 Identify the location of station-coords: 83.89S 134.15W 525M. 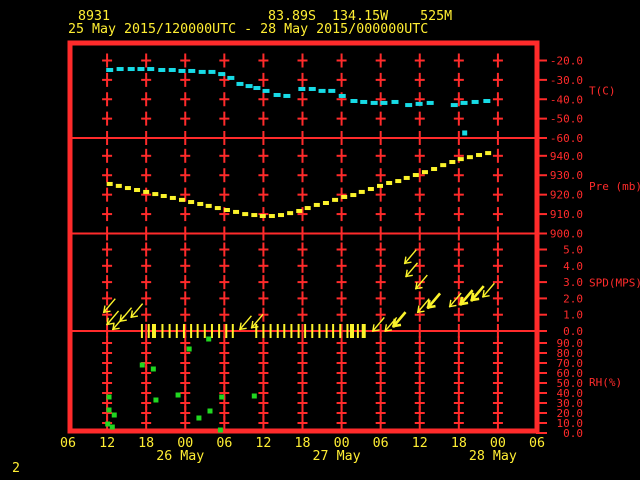
(360, 16).